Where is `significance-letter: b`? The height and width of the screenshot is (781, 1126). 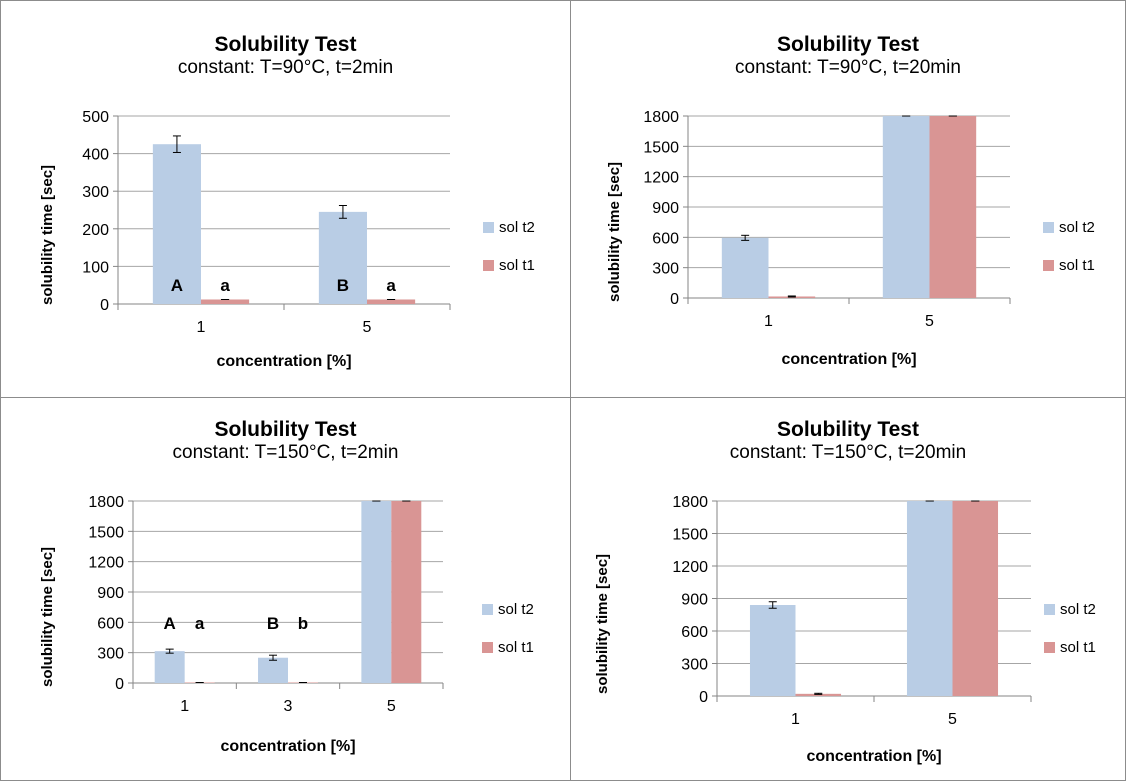
significance-letter: b is located at coordinates (303, 623).